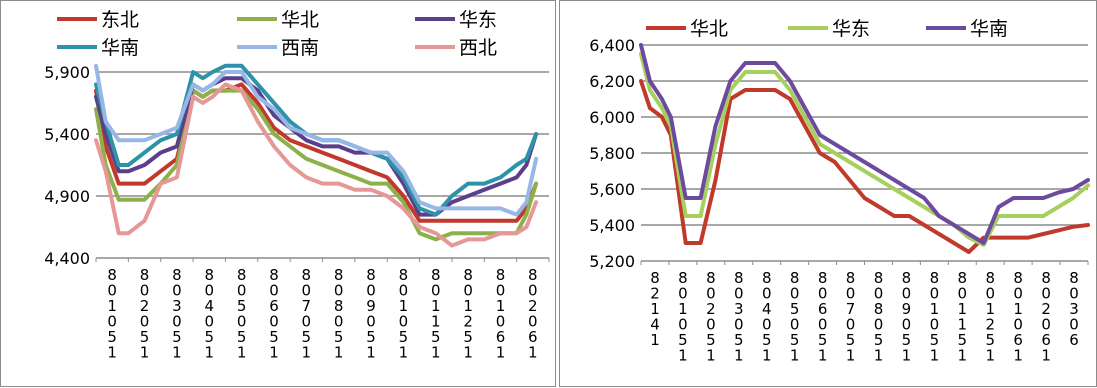  What do you see at coordinates (67, 258) in the screenshot?
I see `y-tick-label: 4,400` at bounding box center [67, 258].